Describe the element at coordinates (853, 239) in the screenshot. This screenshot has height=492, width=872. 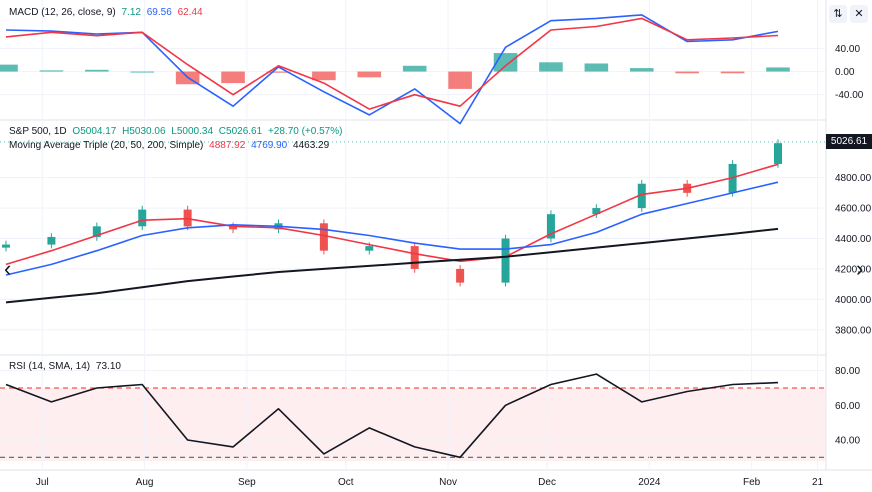
I see `price-tick-label: 4400.00` at that location.